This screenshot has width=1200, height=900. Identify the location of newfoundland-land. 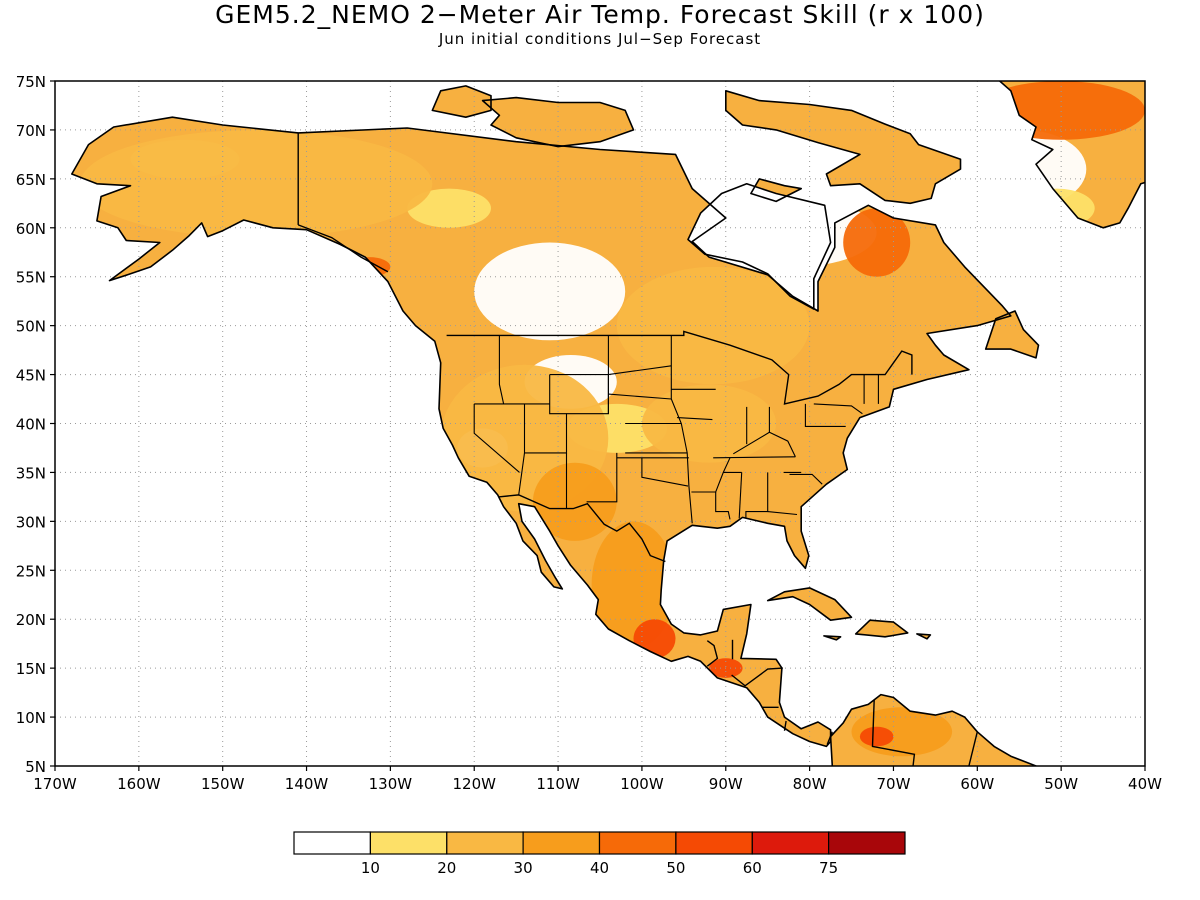
(1012, 334).